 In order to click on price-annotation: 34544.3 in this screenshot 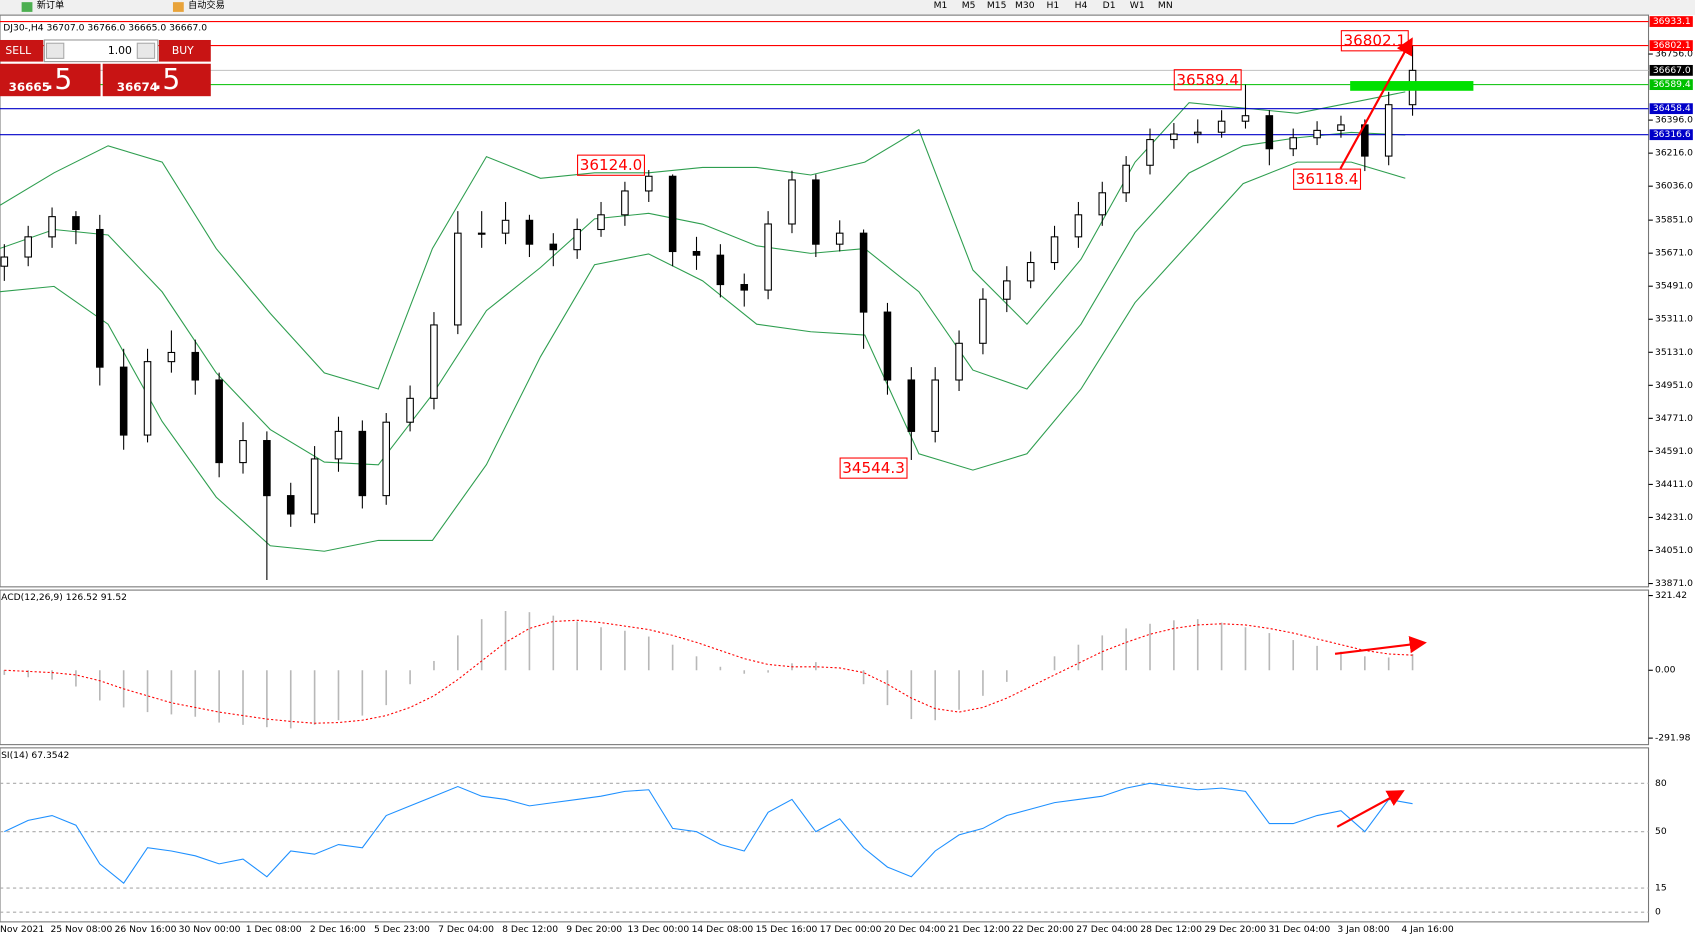, I will do `click(873, 468)`.